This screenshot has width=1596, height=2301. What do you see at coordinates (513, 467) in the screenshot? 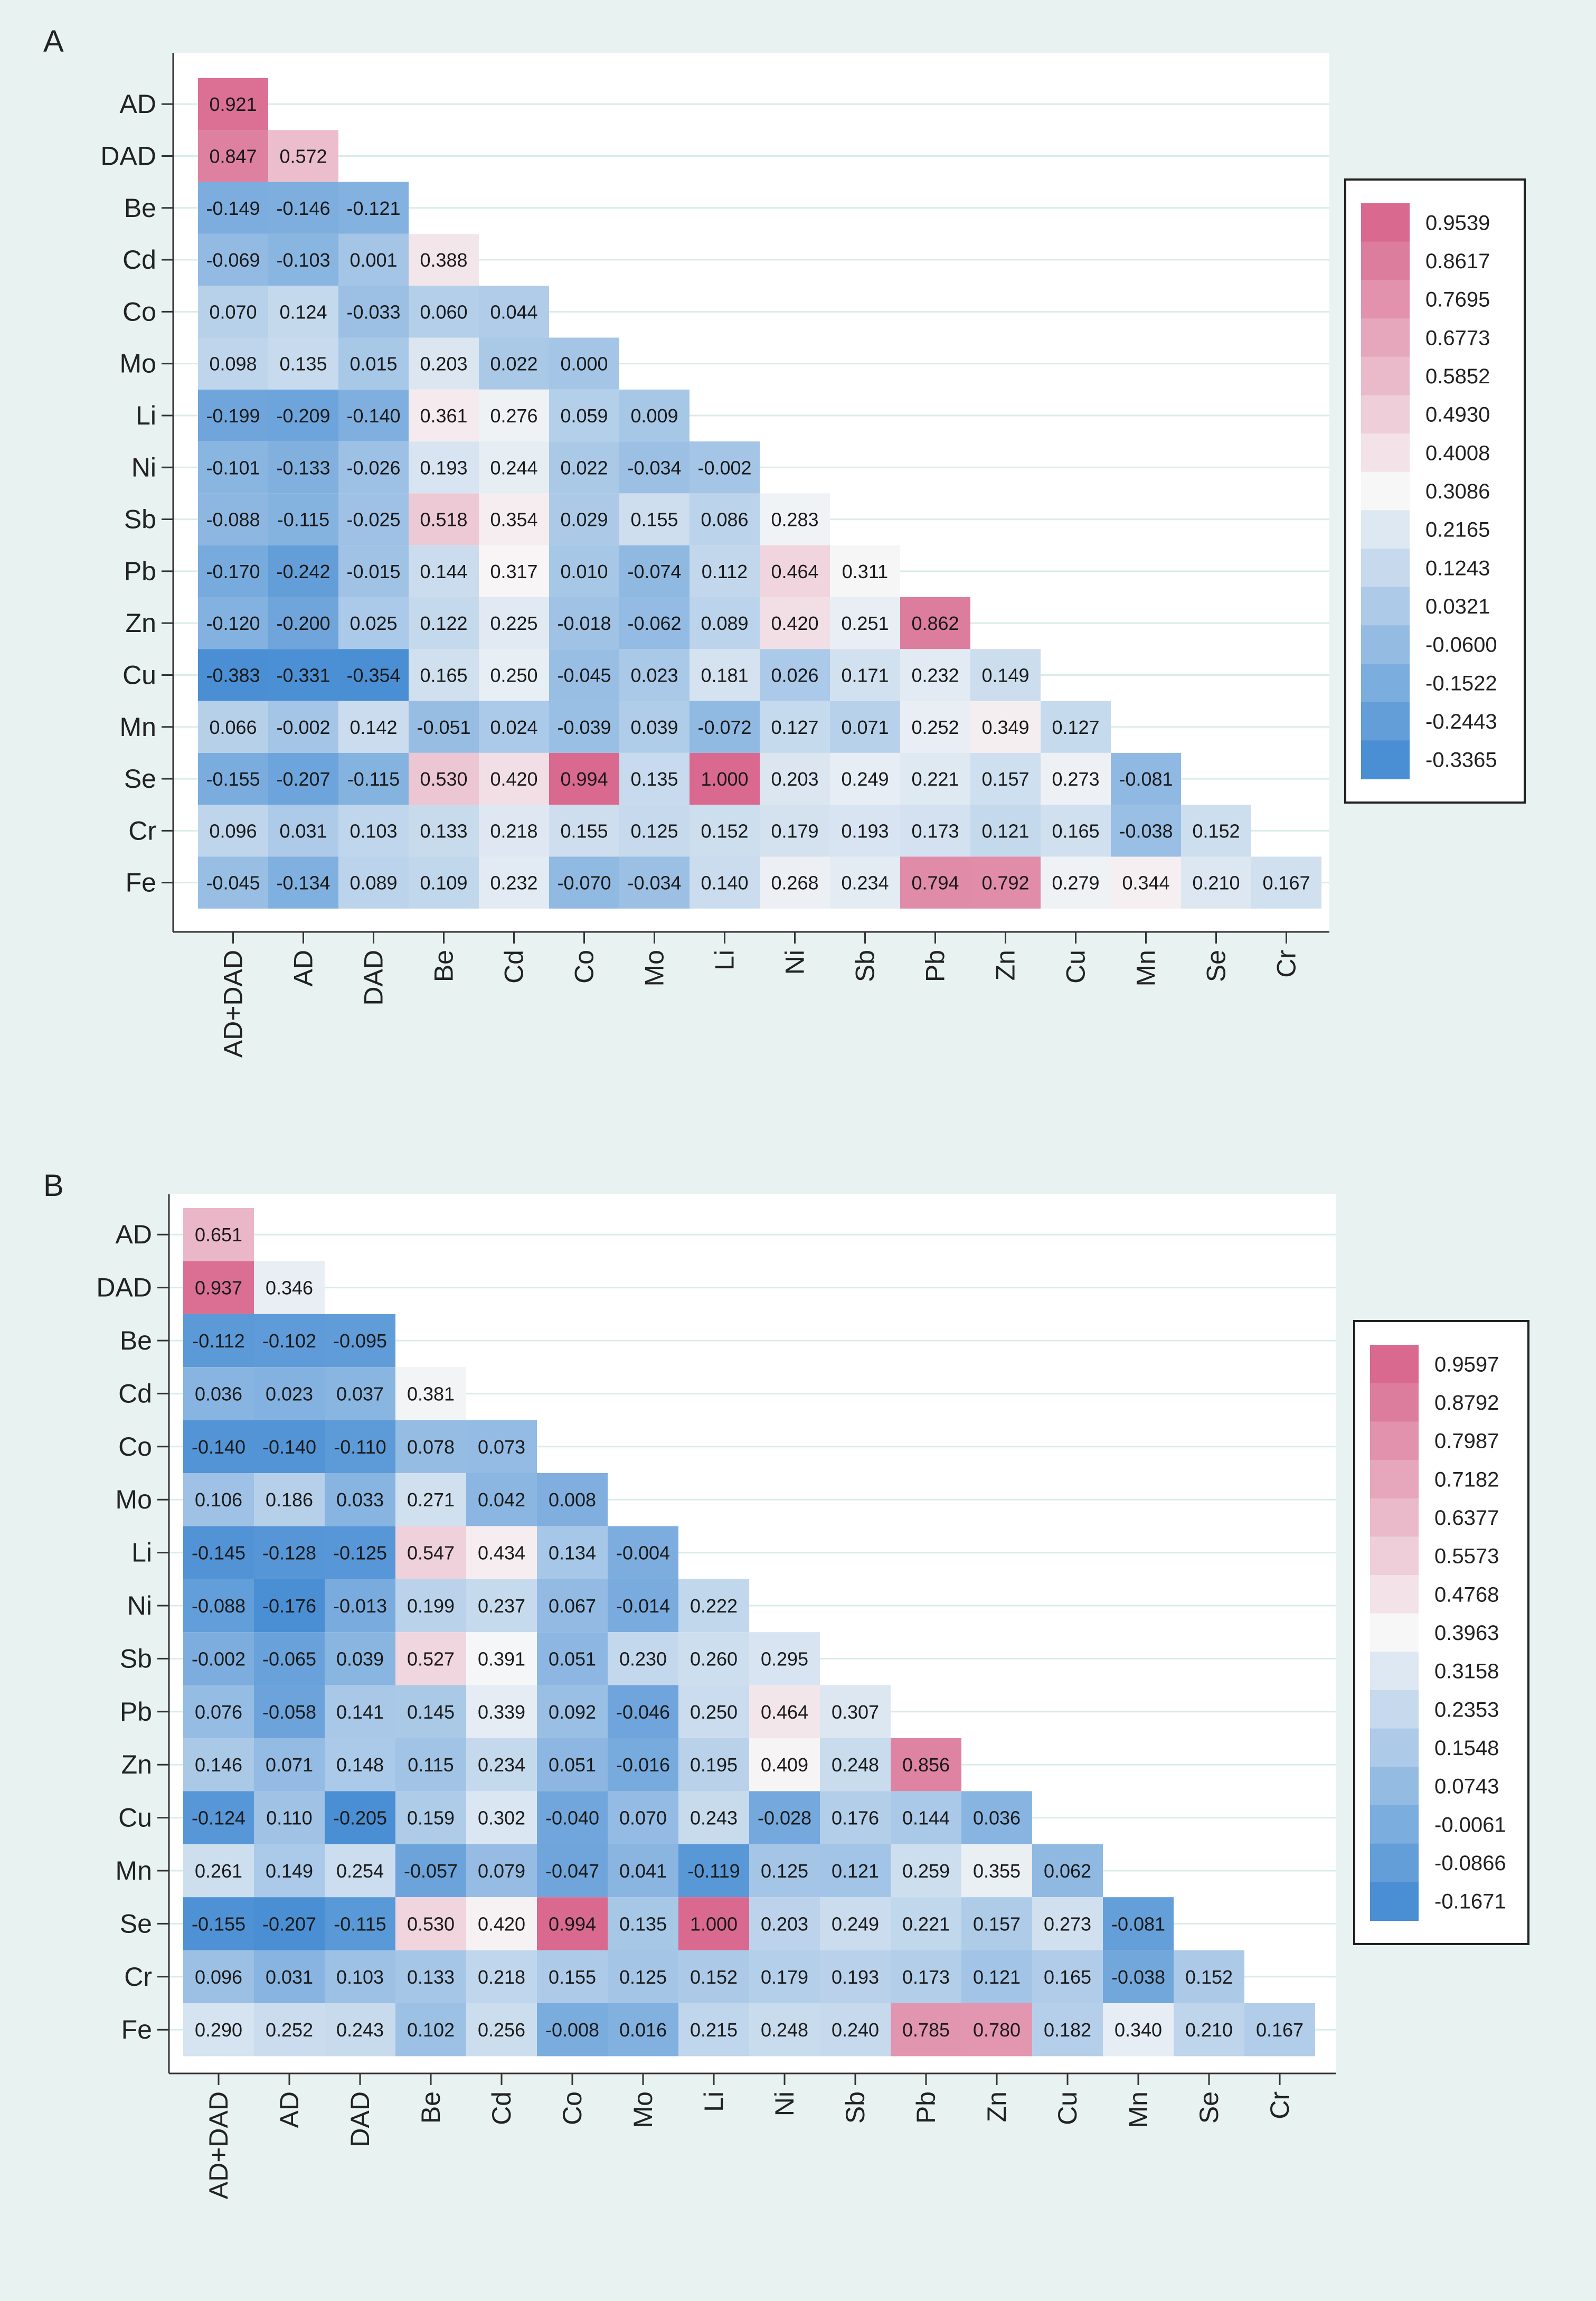
I see `cell-value-label: 0.244` at bounding box center [513, 467].